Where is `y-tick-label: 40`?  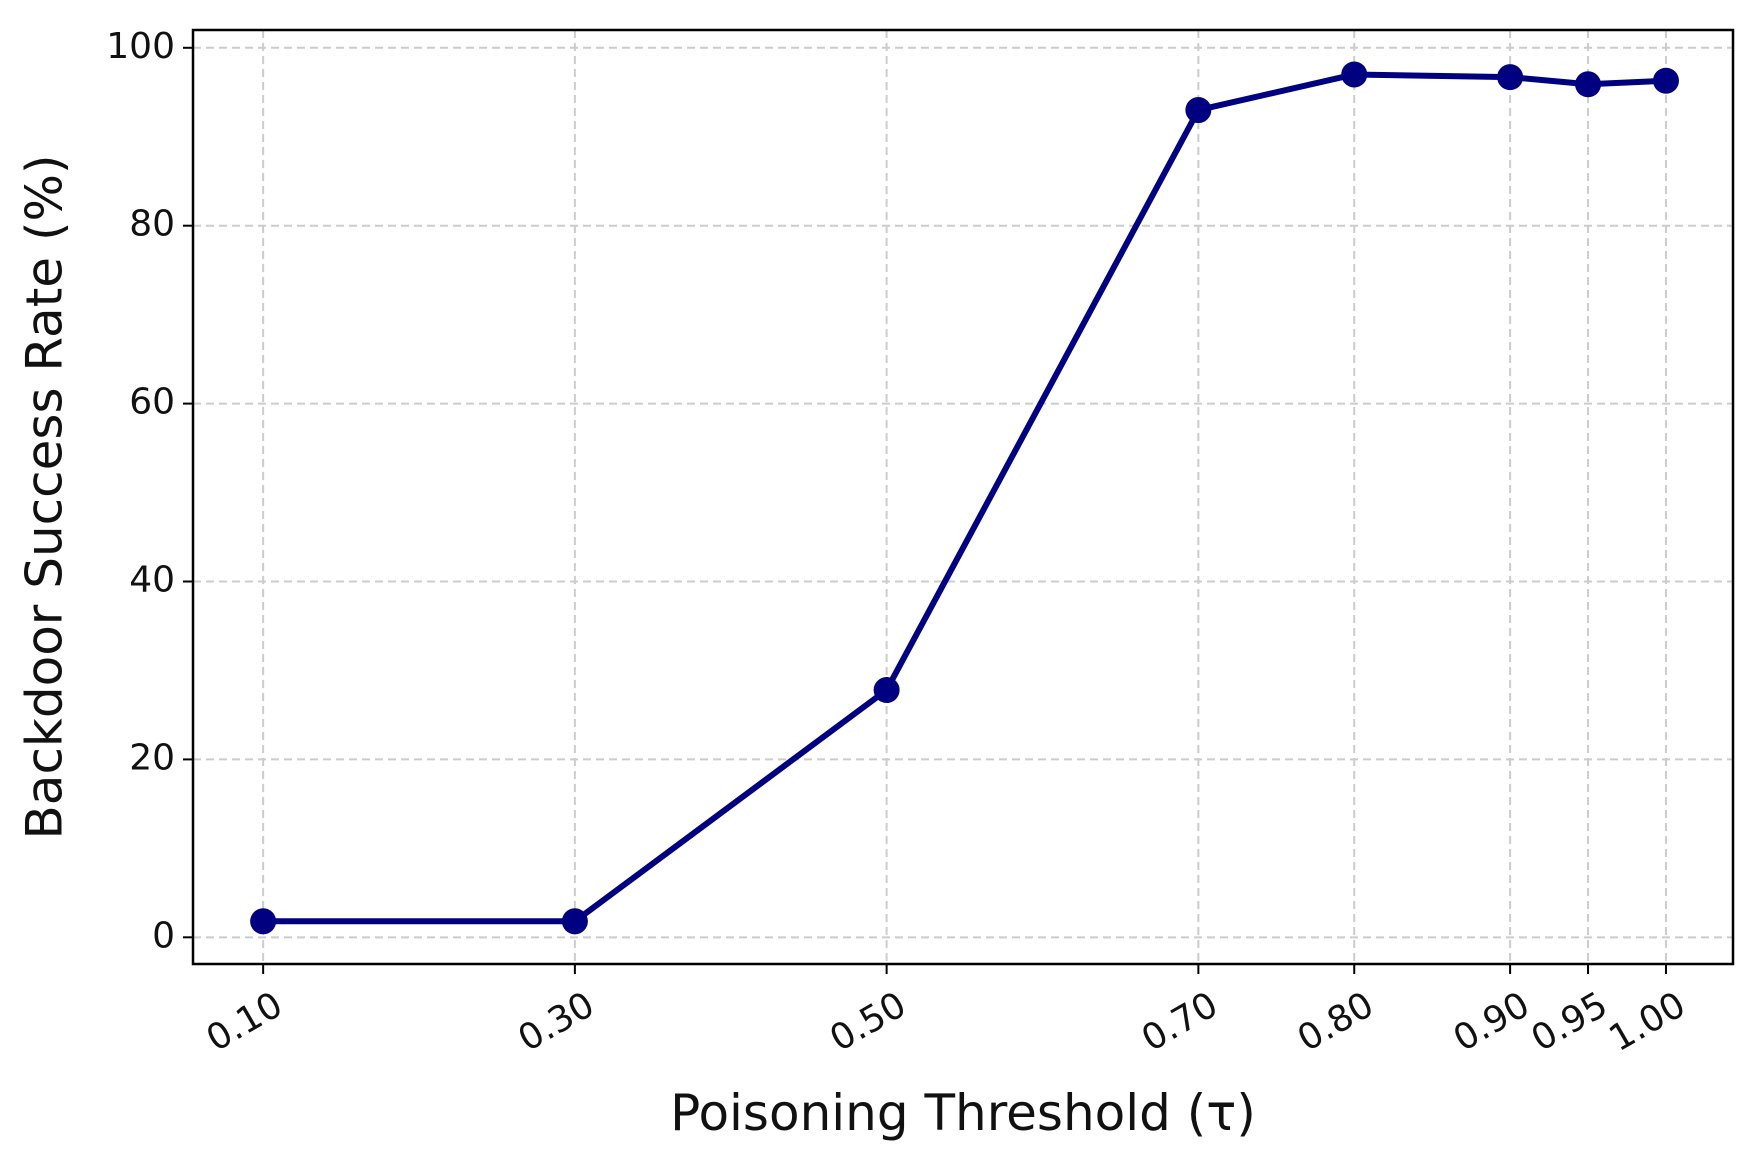 y-tick-label: 40 is located at coordinates (152, 580).